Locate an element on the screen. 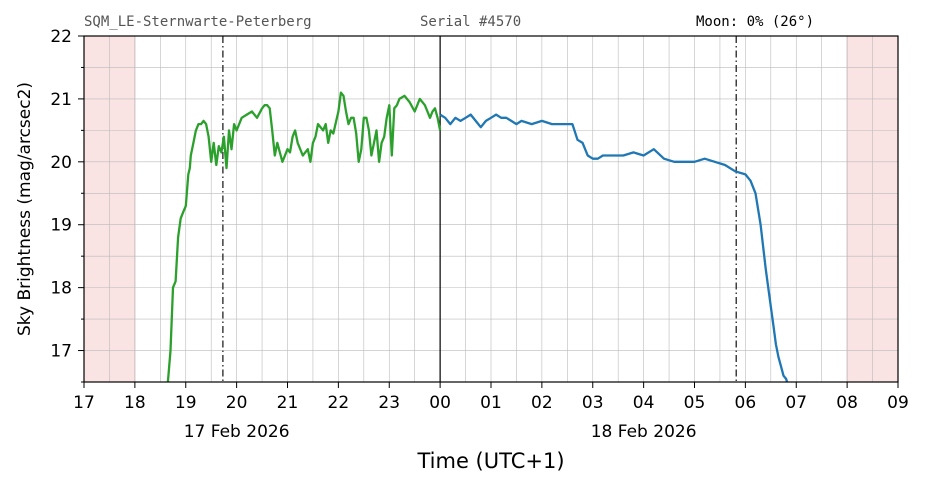 This screenshot has width=926, height=488. x-tick-label: 22 is located at coordinates (339, 403).